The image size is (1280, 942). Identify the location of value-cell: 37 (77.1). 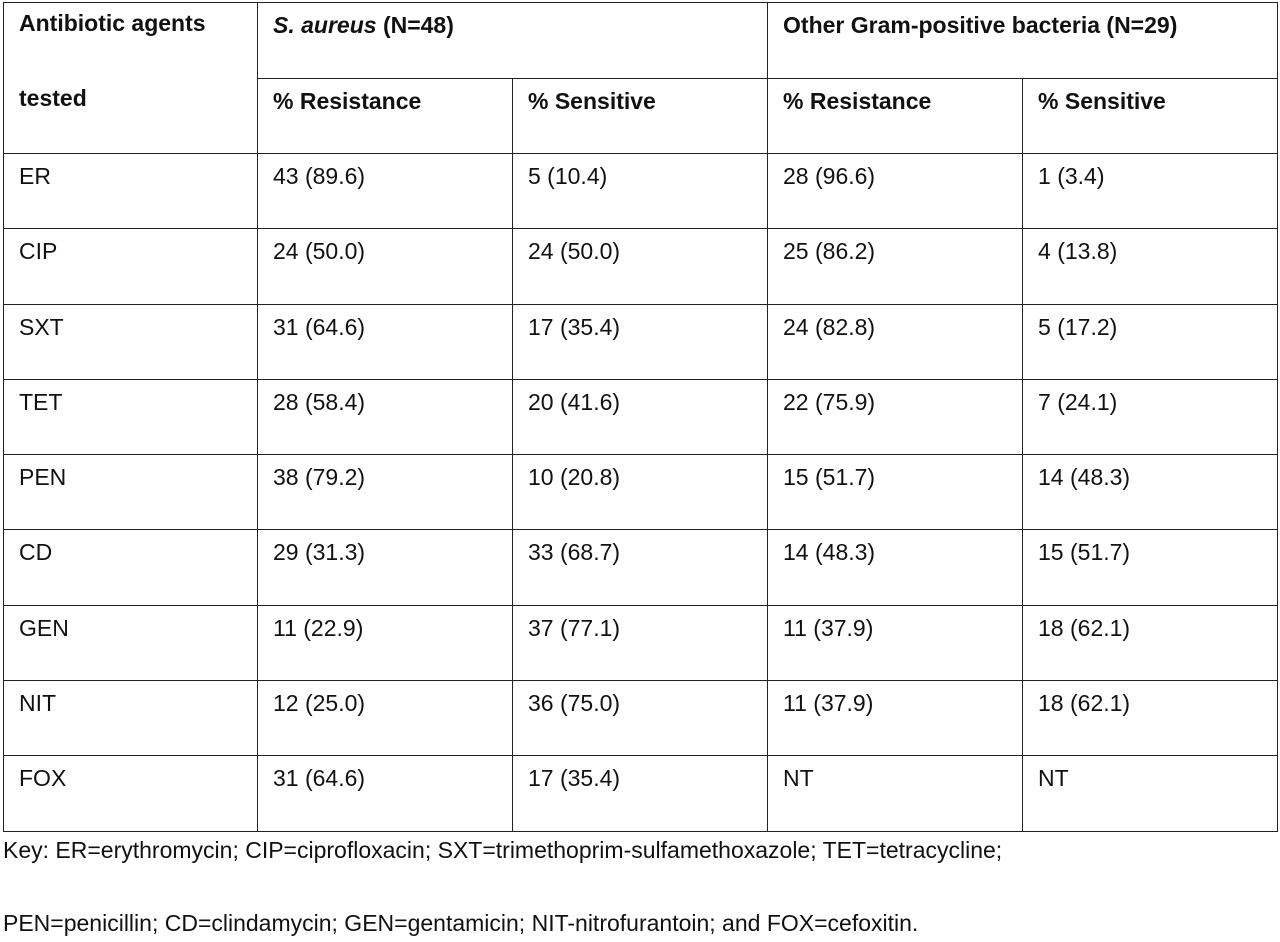
(640, 643).